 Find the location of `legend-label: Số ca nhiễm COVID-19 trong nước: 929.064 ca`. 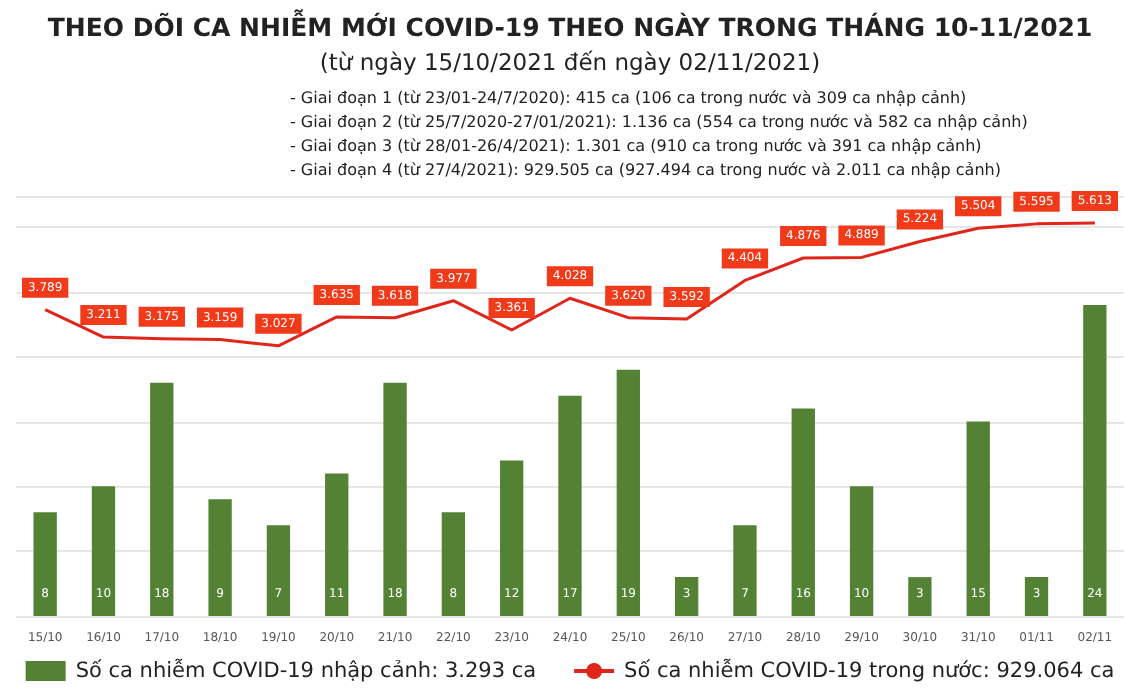

legend-label: Số ca nhiễm COVID-19 trong nước: 929.064 ca is located at coordinates (869, 670).